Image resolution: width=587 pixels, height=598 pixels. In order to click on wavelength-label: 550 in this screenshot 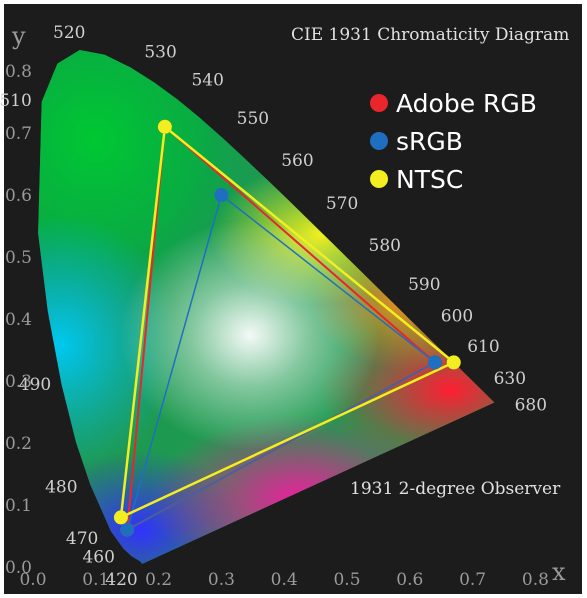, I will do `click(253, 119)`.